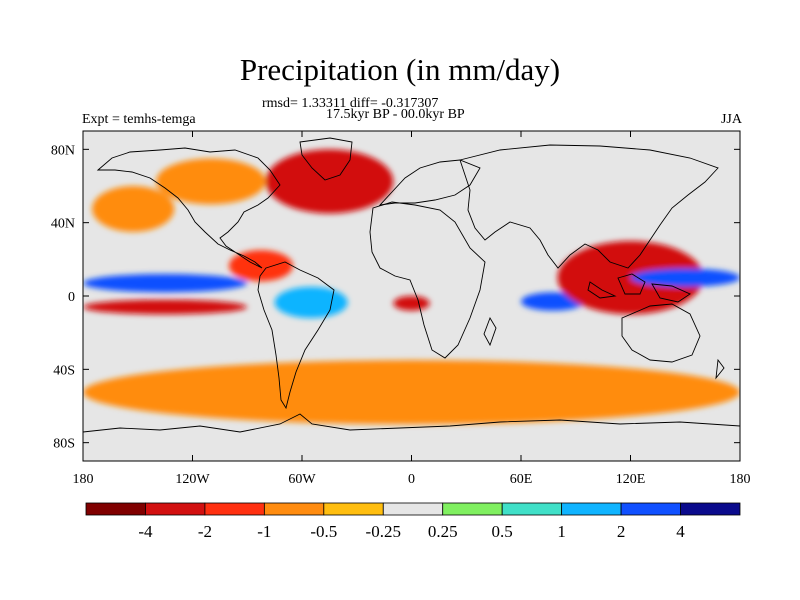  Describe the element at coordinates (561, 531) in the screenshot. I see `colorbar-label: 1` at that location.